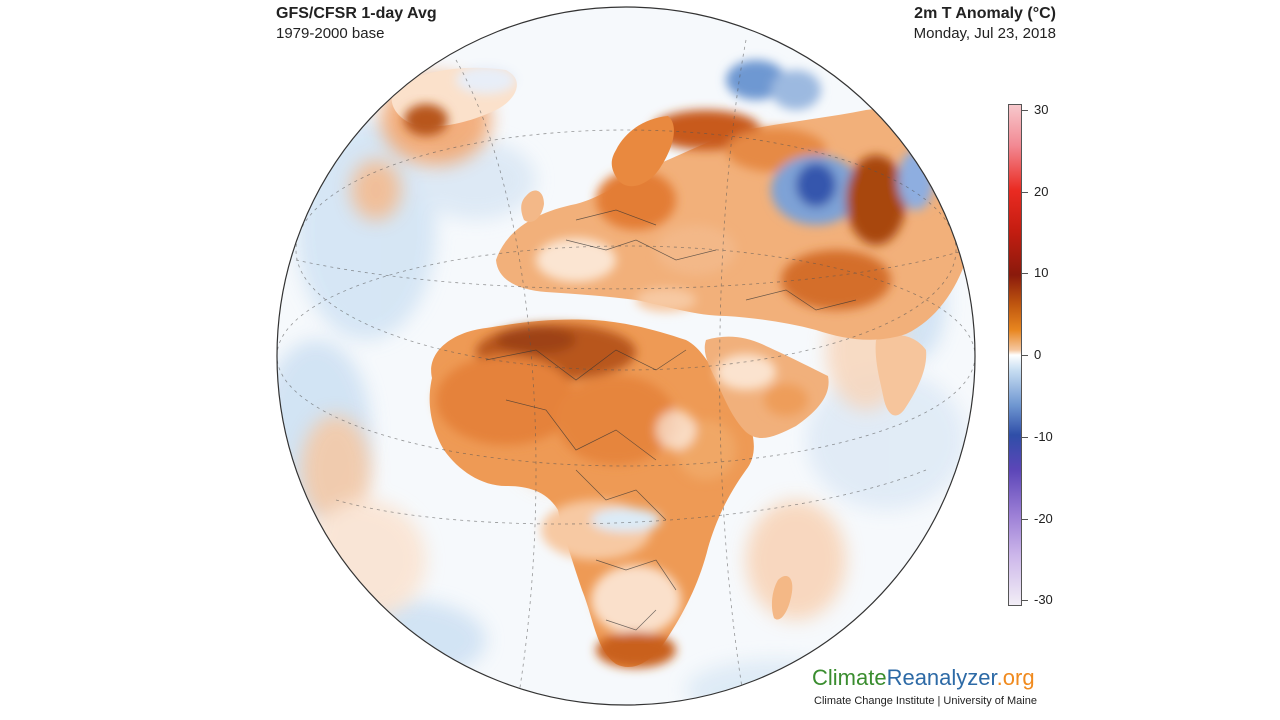 The height and width of the screenshot is (720, 1280). I want to click on colorbar-label: 20, so click(1041, 191).